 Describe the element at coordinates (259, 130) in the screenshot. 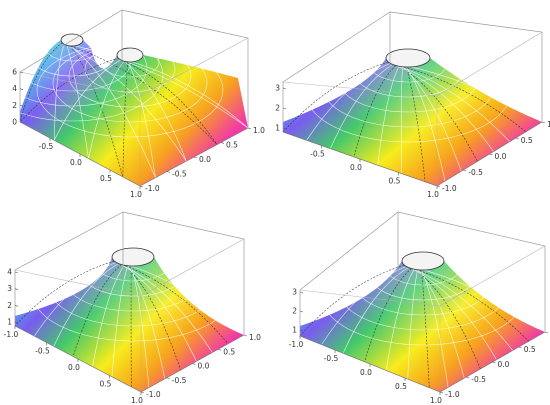

I see `y-tick-label: 1.0` at that location.